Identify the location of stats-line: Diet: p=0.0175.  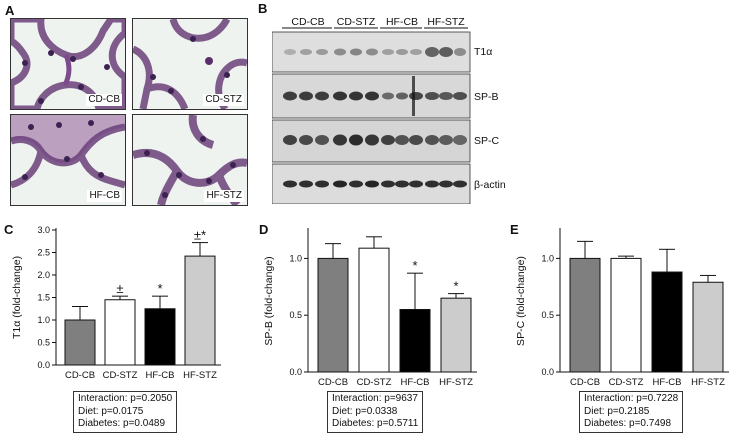
(111, 411).